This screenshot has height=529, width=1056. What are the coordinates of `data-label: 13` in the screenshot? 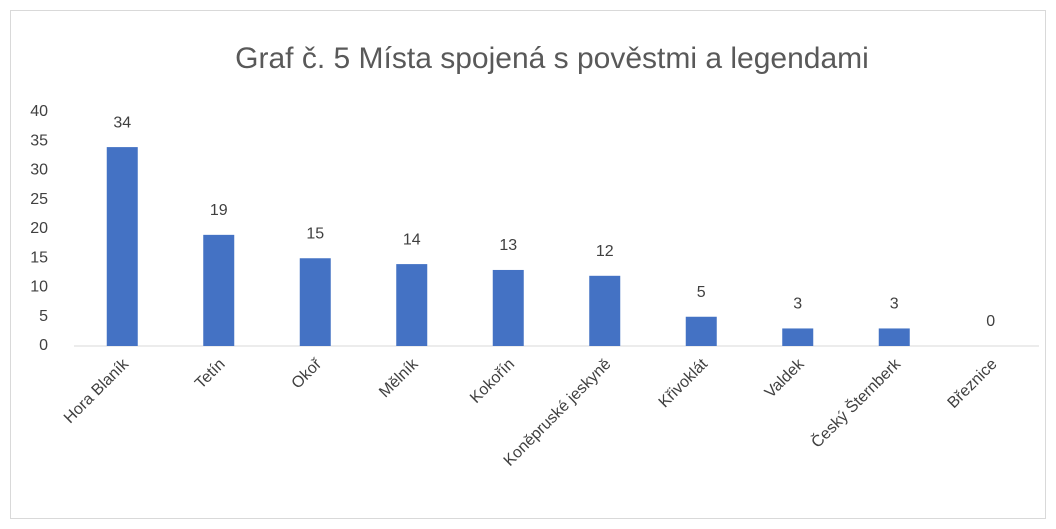 It's located at (508, 245).